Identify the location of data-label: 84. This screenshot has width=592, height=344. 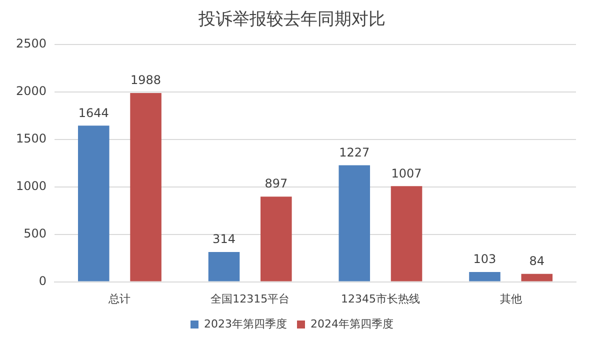
(537, 261).